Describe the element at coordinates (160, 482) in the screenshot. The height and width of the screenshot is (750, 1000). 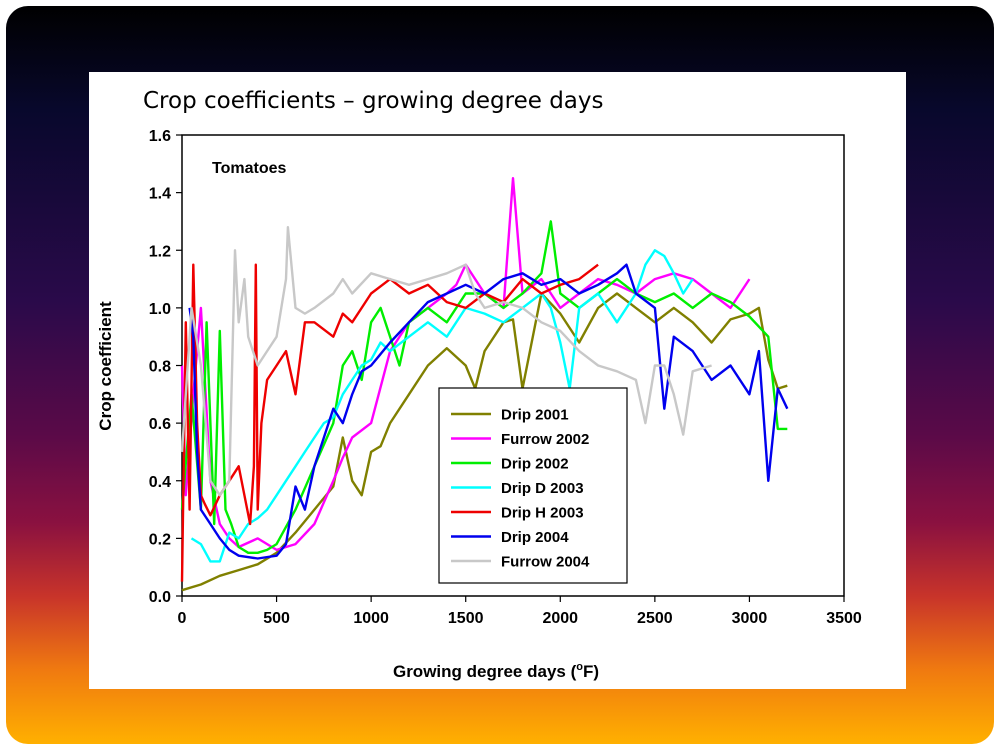
I see `y-tick-label-2: 0.4` at that location.